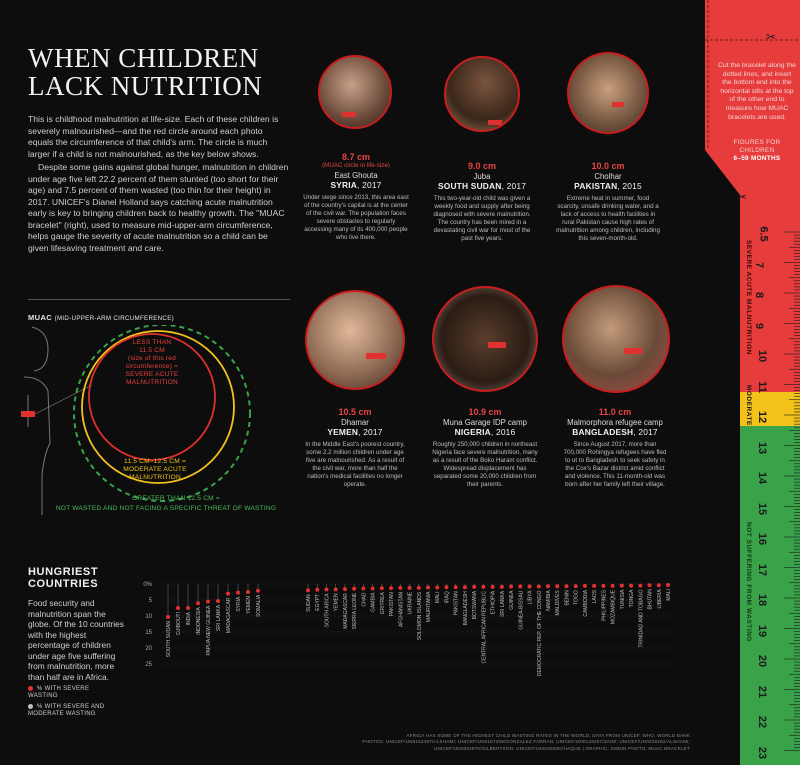 Image resolution: width=800 pixels, height=765 pixels. Describe the element at coordinates (762, 661) in the screenshot. I see `ruler-number: 20` at that location.